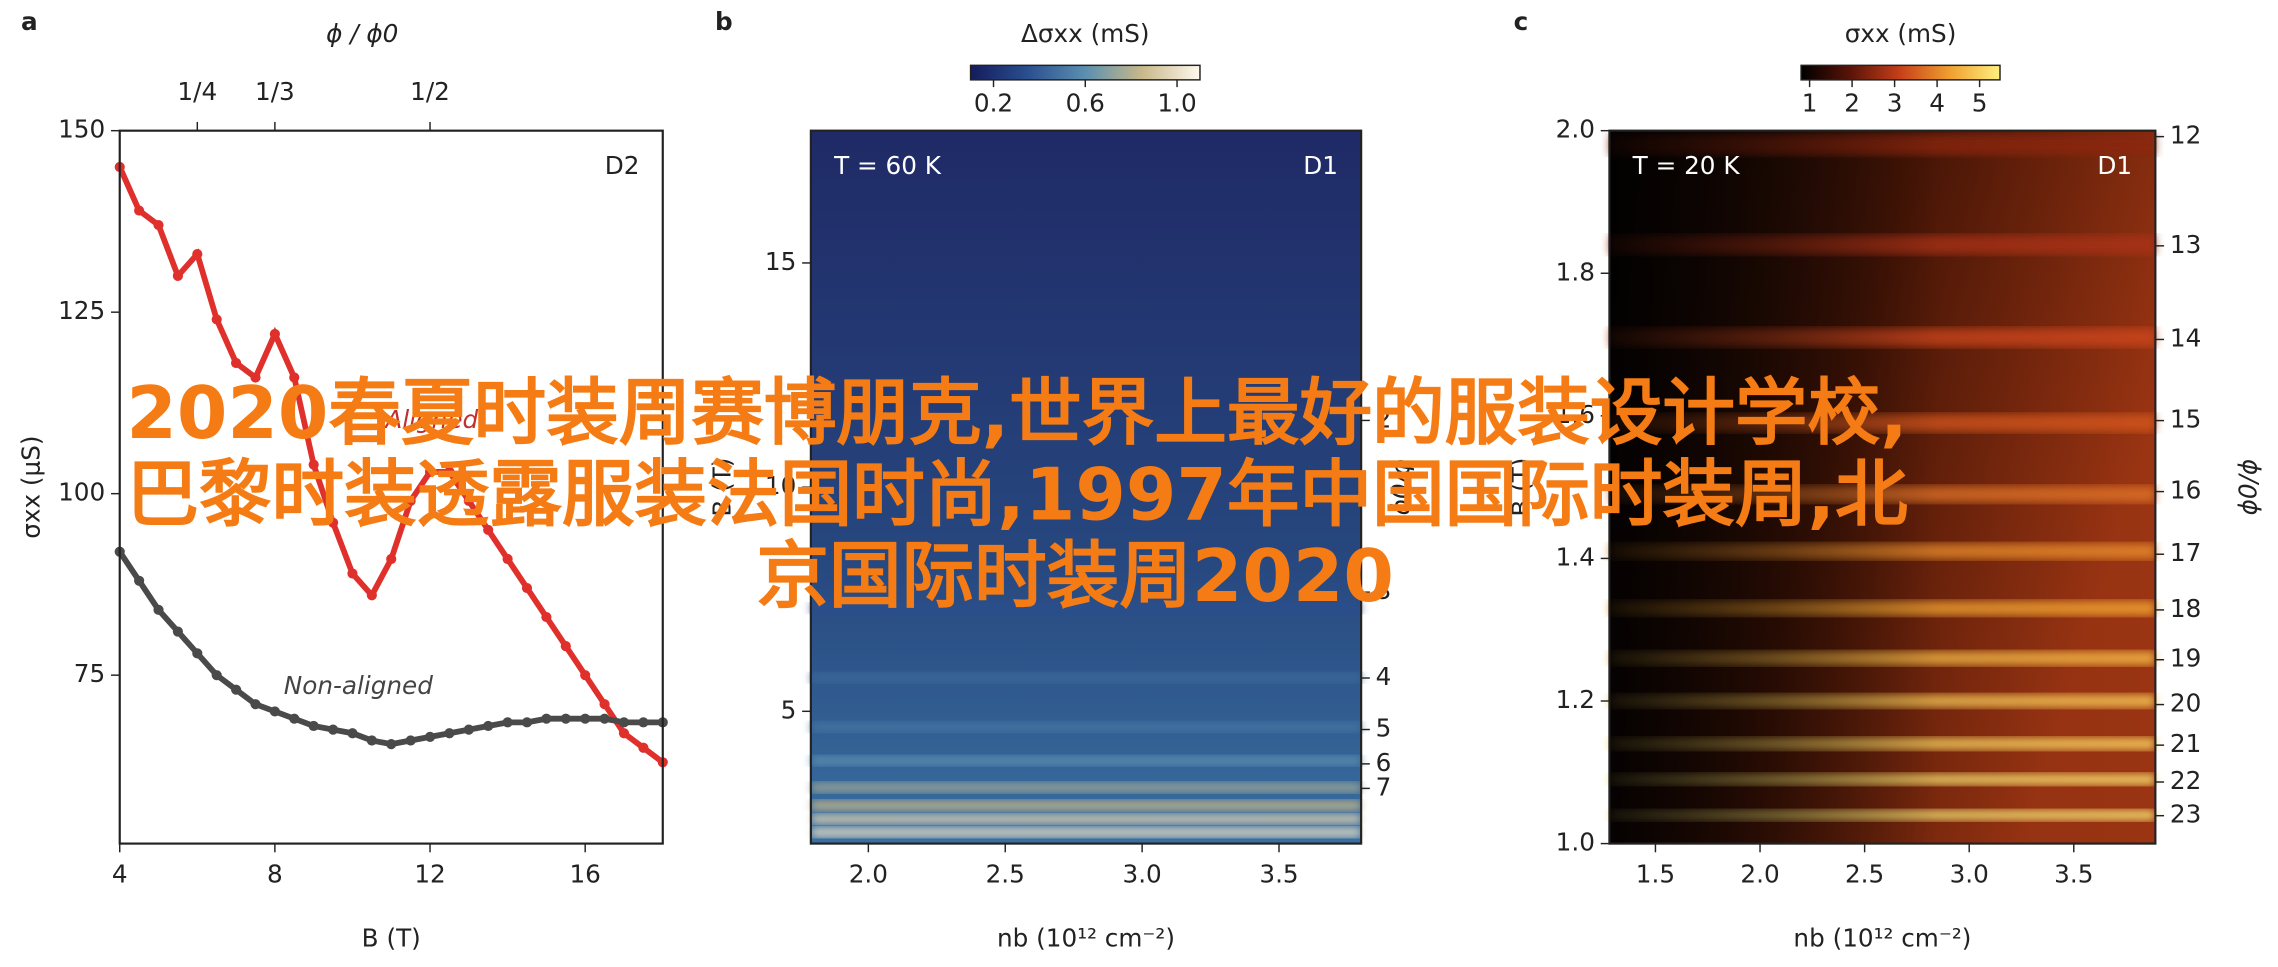  Describe the element at coordinates (2185, 552) in the screenshot. I see `y2-tick-label: 17` at that location.